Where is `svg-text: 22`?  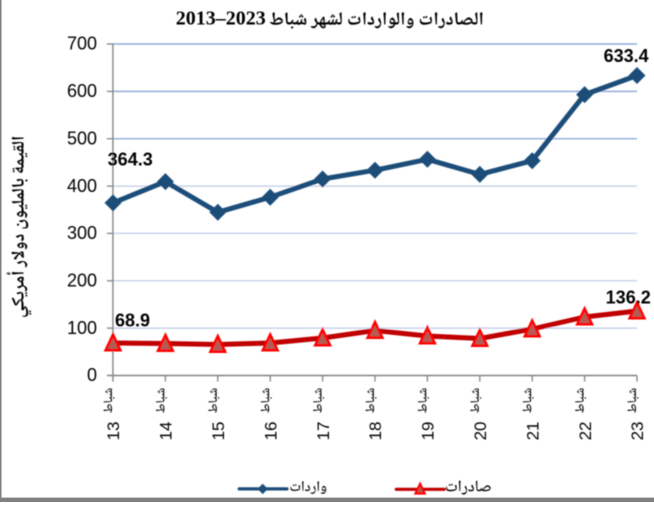 svg-text: 22 is located at coordinates (585, 430).